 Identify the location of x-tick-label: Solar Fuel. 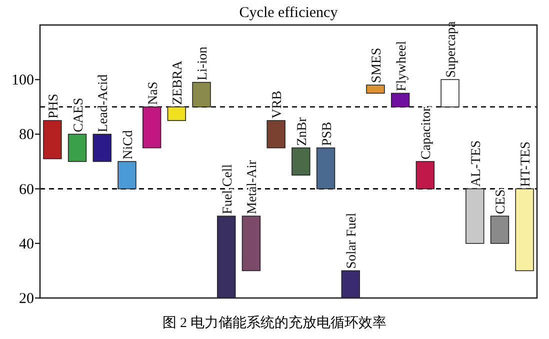
(351, 240).